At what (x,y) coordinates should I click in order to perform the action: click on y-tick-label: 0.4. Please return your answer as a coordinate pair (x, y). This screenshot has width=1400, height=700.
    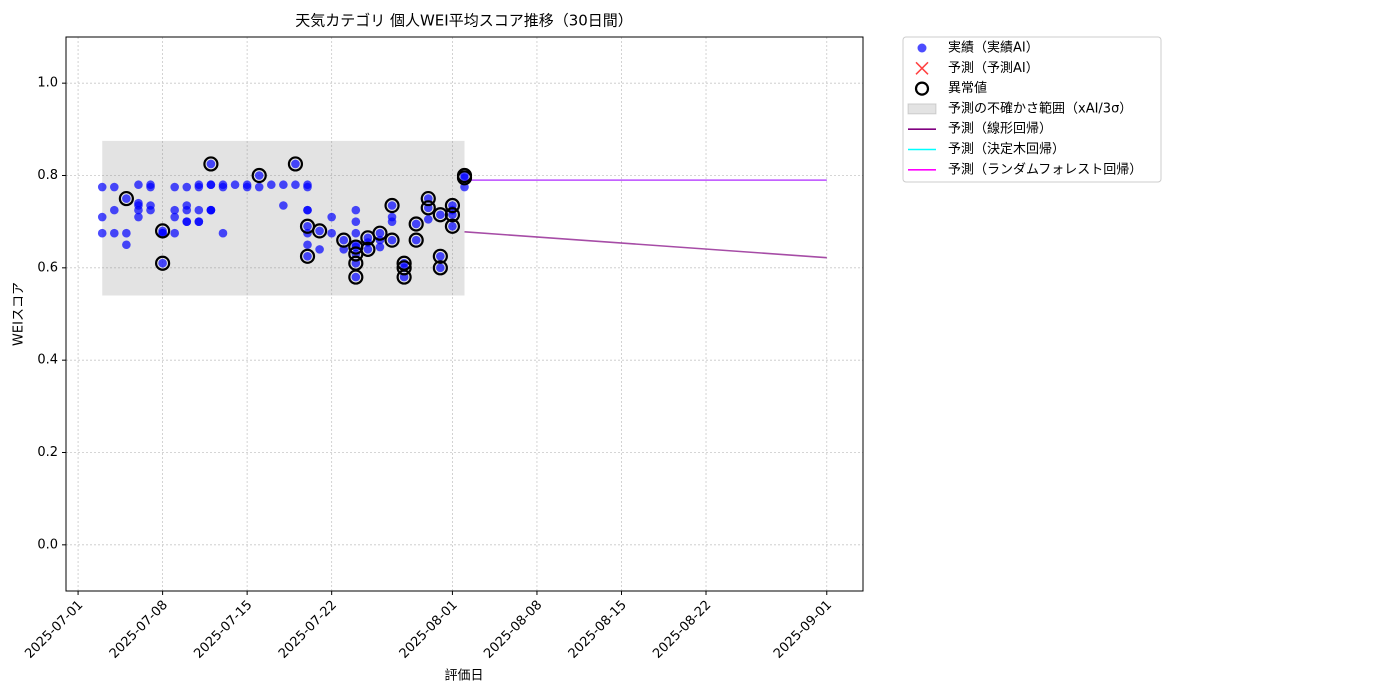
    Looking at the image, I should click on (47, 360).